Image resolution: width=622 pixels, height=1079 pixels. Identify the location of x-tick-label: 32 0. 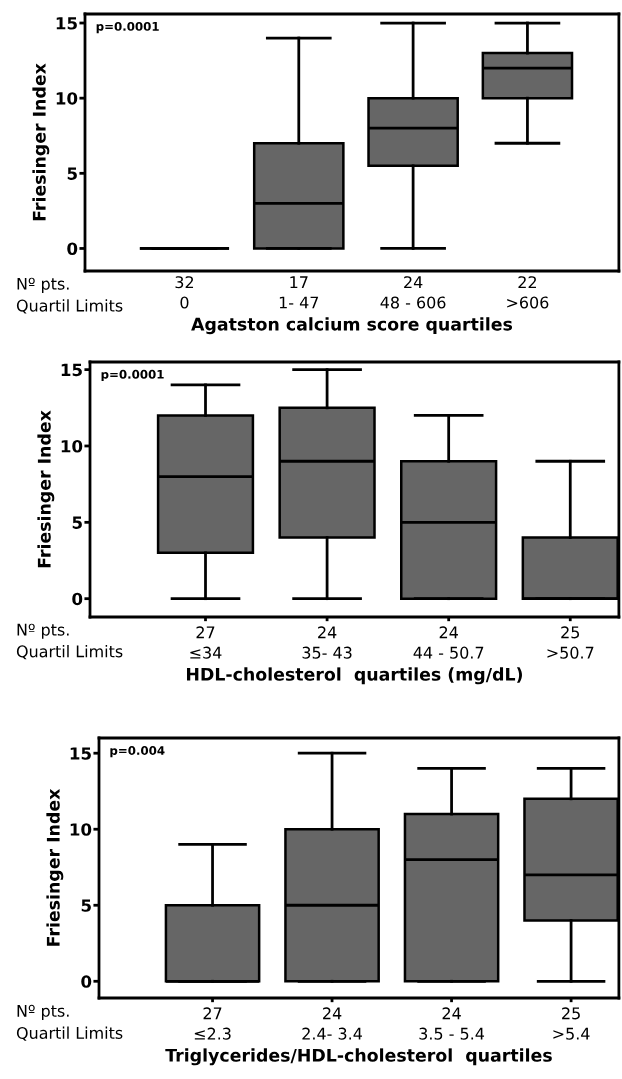
(184, 292).